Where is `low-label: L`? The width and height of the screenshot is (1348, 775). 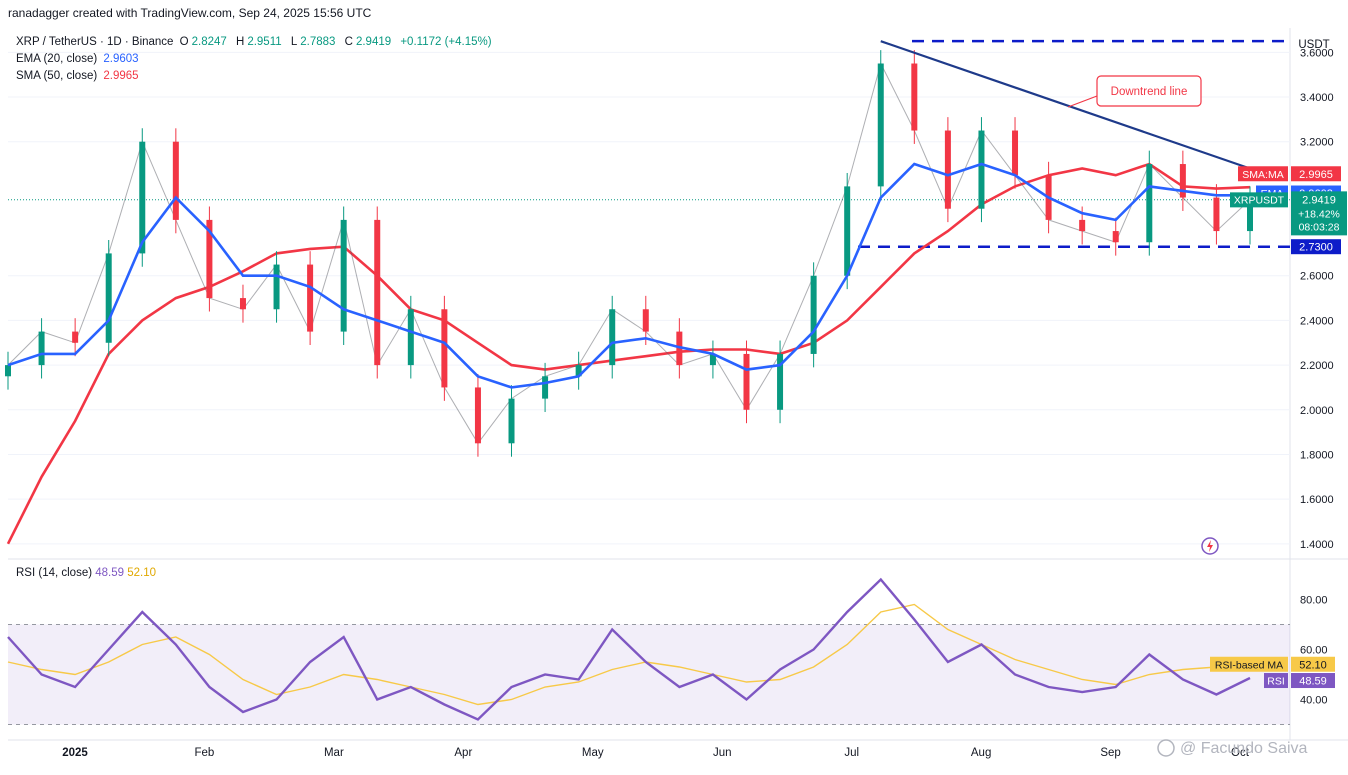 low-label: L is located at coordinates (294, 42).